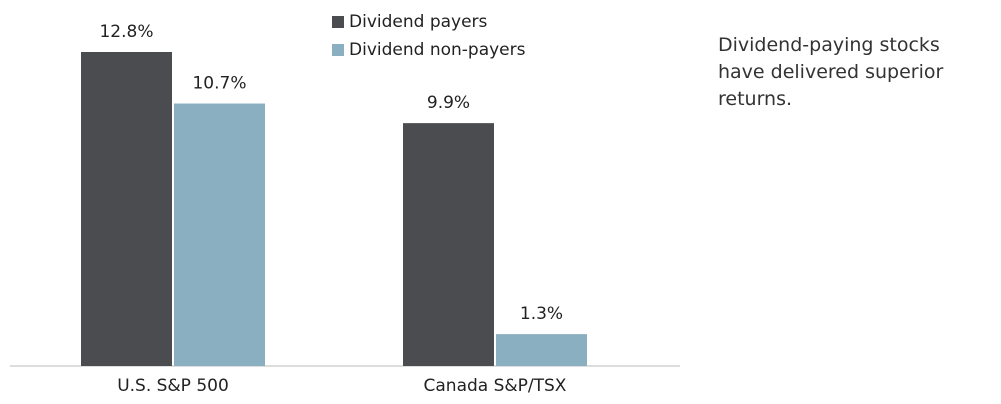 This screenshot has height=404, width=1001. What do you see at coordinates (448, 103) in the screenshot?
I see `value-label: 9.9%` at bounding box center [448, 103].